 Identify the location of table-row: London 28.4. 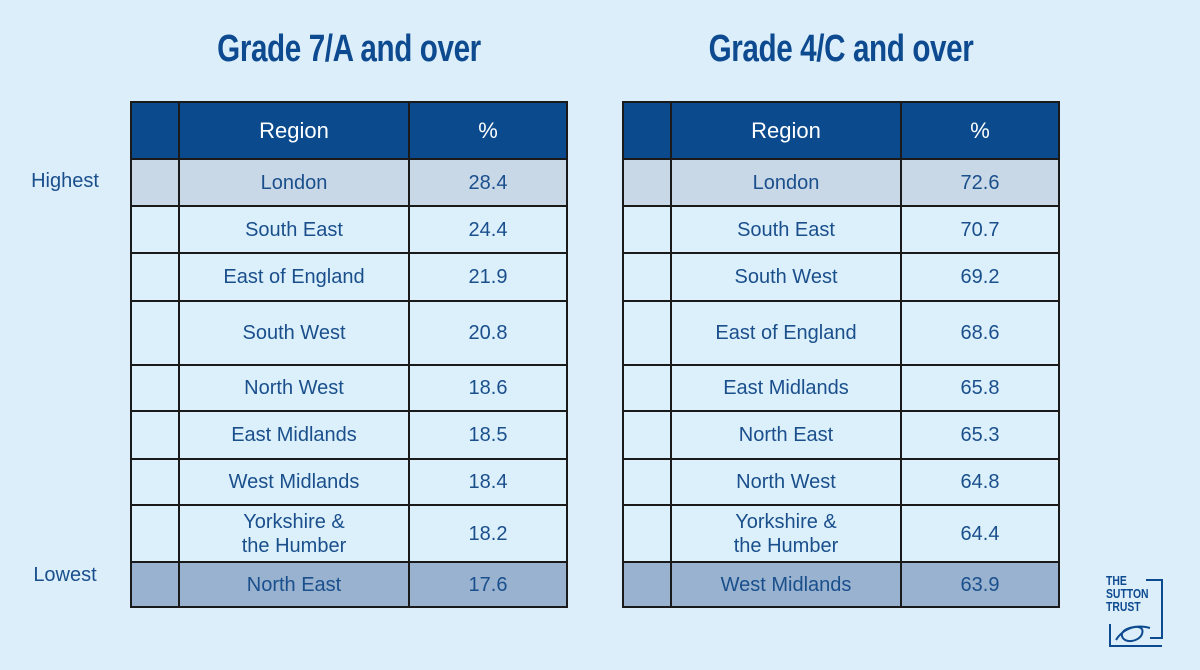
(349, 182).